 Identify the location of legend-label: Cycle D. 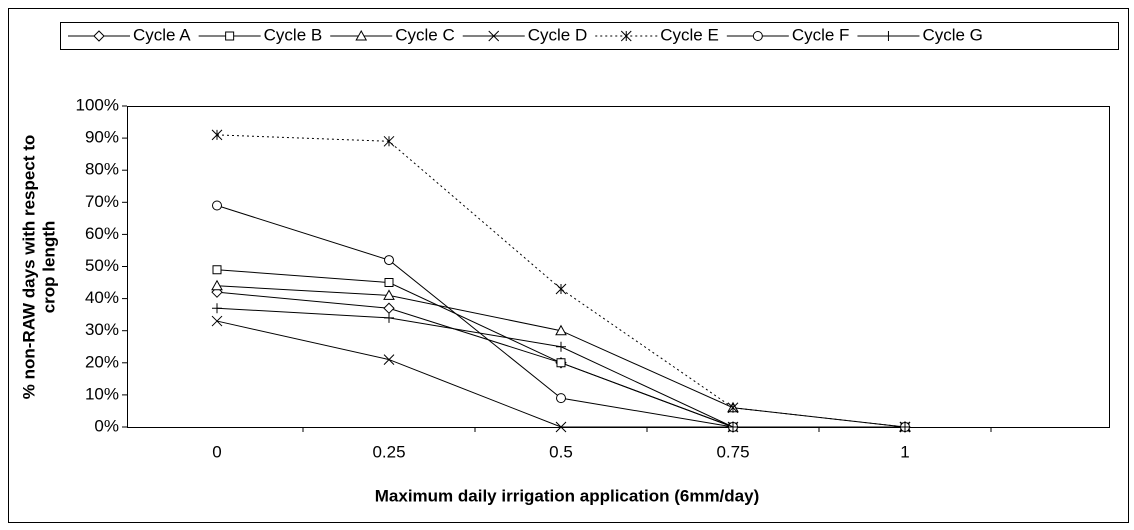
(558, 34).